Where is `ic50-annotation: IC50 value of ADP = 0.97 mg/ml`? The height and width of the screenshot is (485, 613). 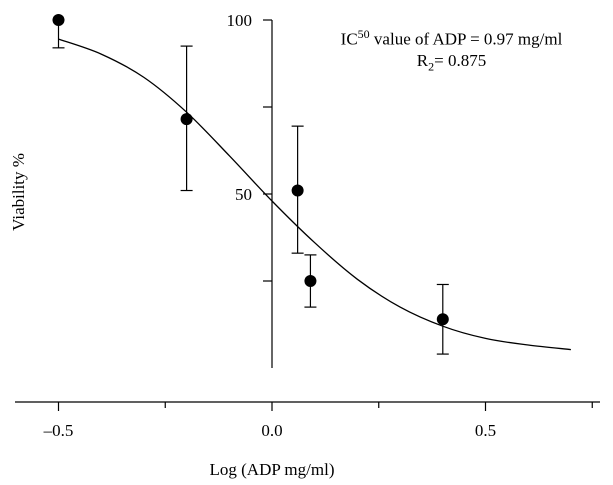 ic50-annotation: IC50 value of ADP = 0.97 mg/ml is located at coordinates (451, 38).